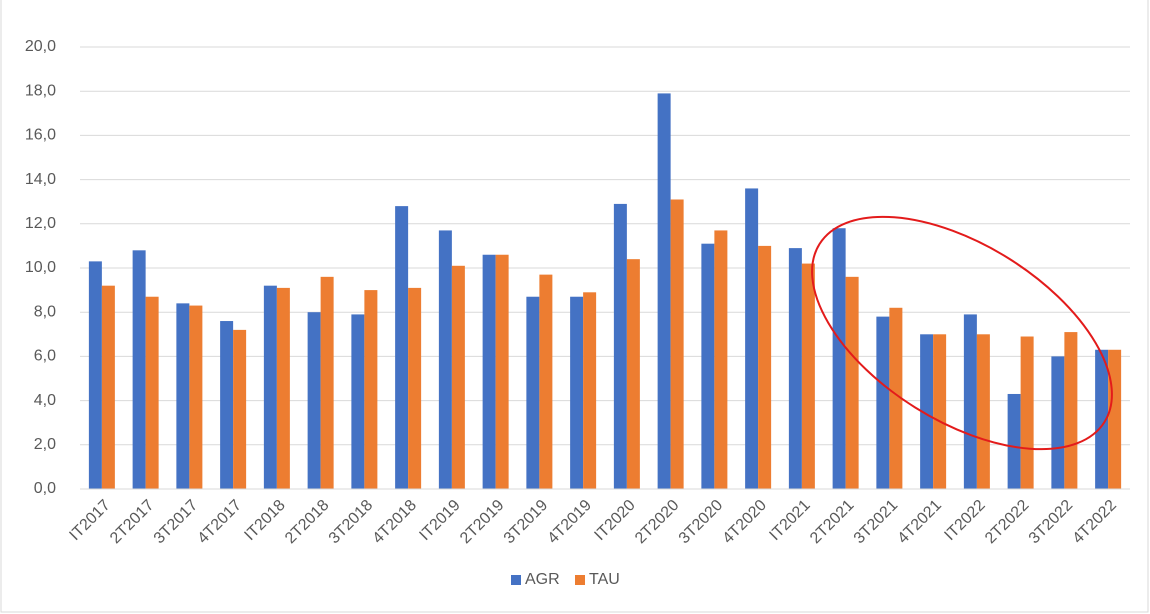 This screenshot has width=1150, height=614. I want to click on y-tick-label: 14,0, so click(40, 179).